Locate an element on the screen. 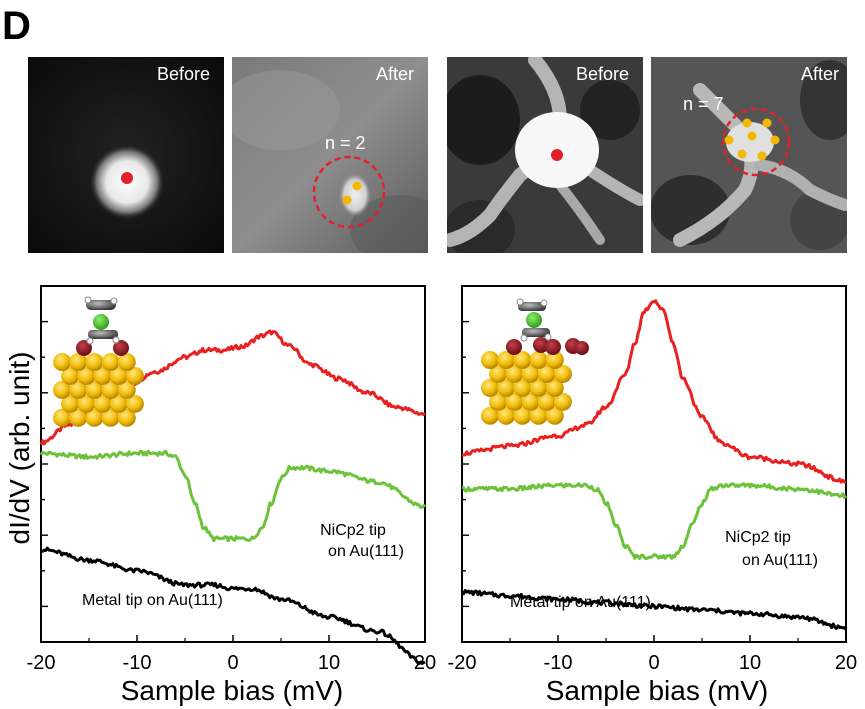 Image resolution: width=865 pixels, height=709 pixels. molecule-model-left is located at coordinates (98, 361).